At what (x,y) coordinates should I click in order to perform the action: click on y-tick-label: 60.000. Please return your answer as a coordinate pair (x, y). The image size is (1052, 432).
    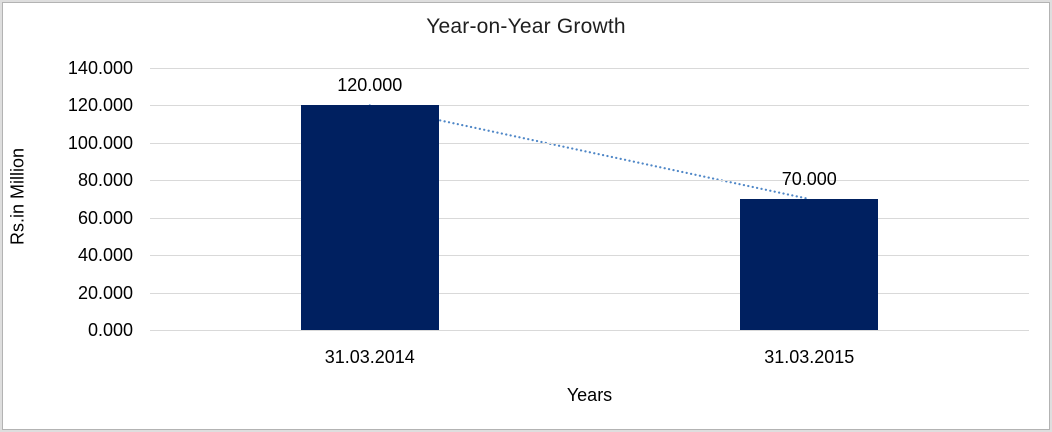
    Looking at the image, I should click on (105, 218).